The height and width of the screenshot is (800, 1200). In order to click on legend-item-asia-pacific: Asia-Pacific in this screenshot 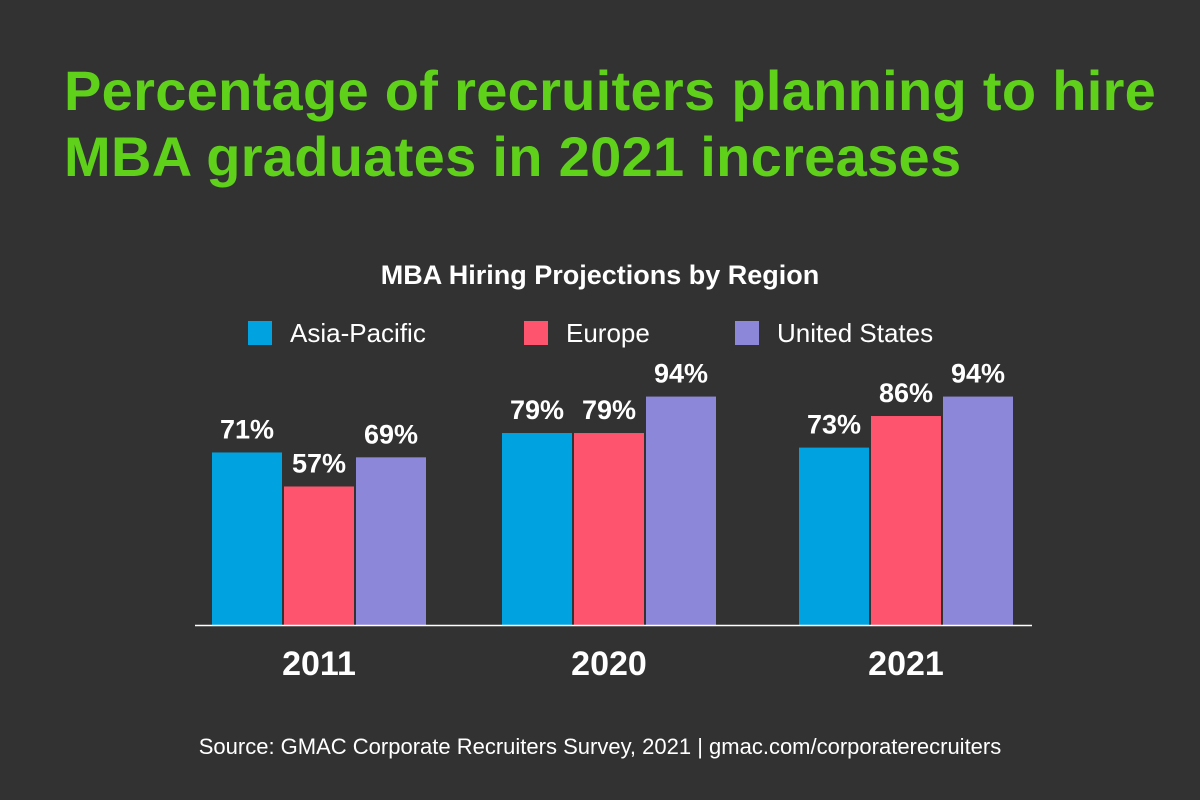, I will do `click(337, 333)`.